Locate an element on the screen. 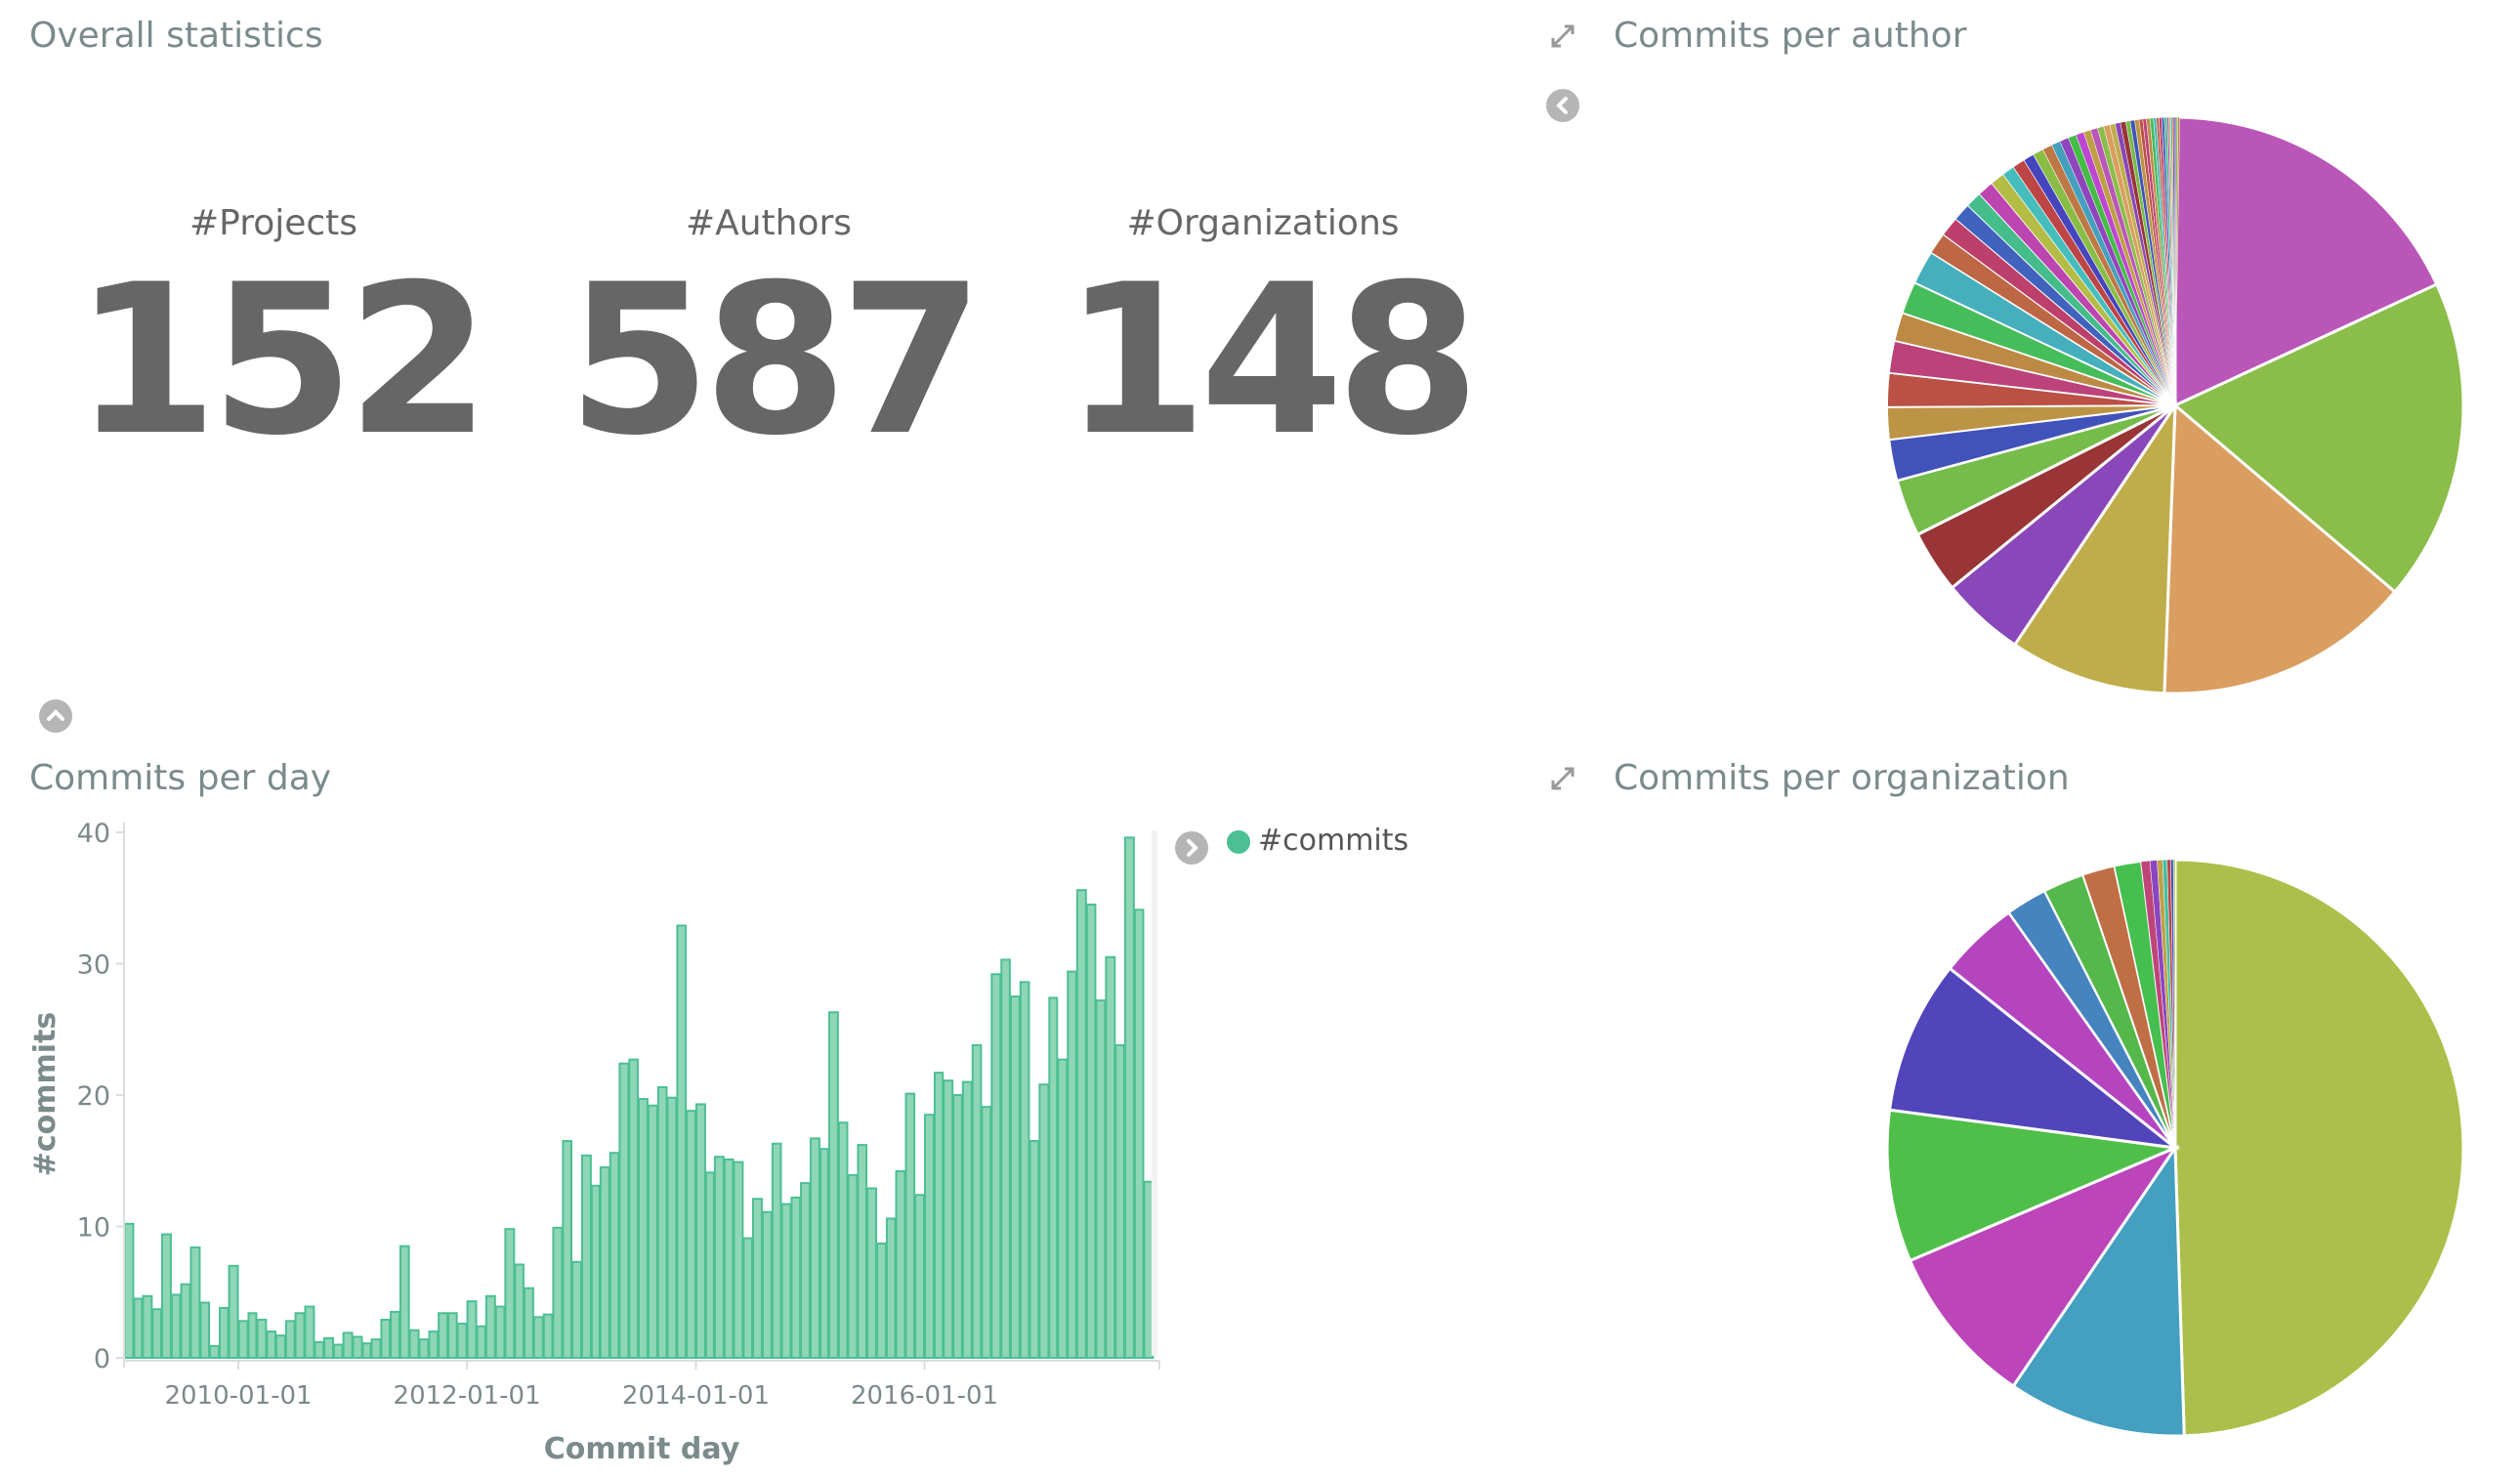 The image size is (2520, 1477). expand-author-chart-button is located at coordinates (1562, 36).